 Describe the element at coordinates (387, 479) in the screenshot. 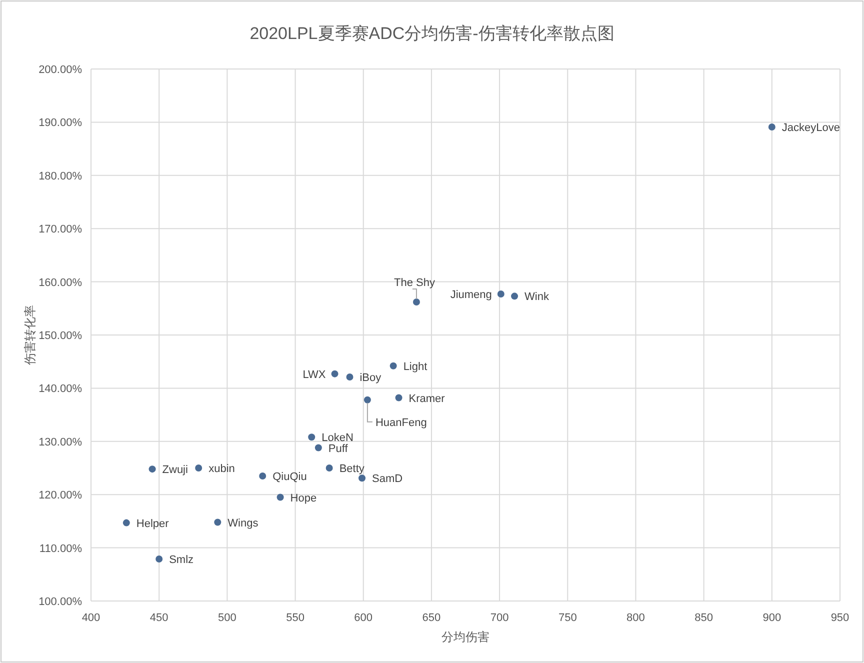

I see `annotation: SamD` at that location.